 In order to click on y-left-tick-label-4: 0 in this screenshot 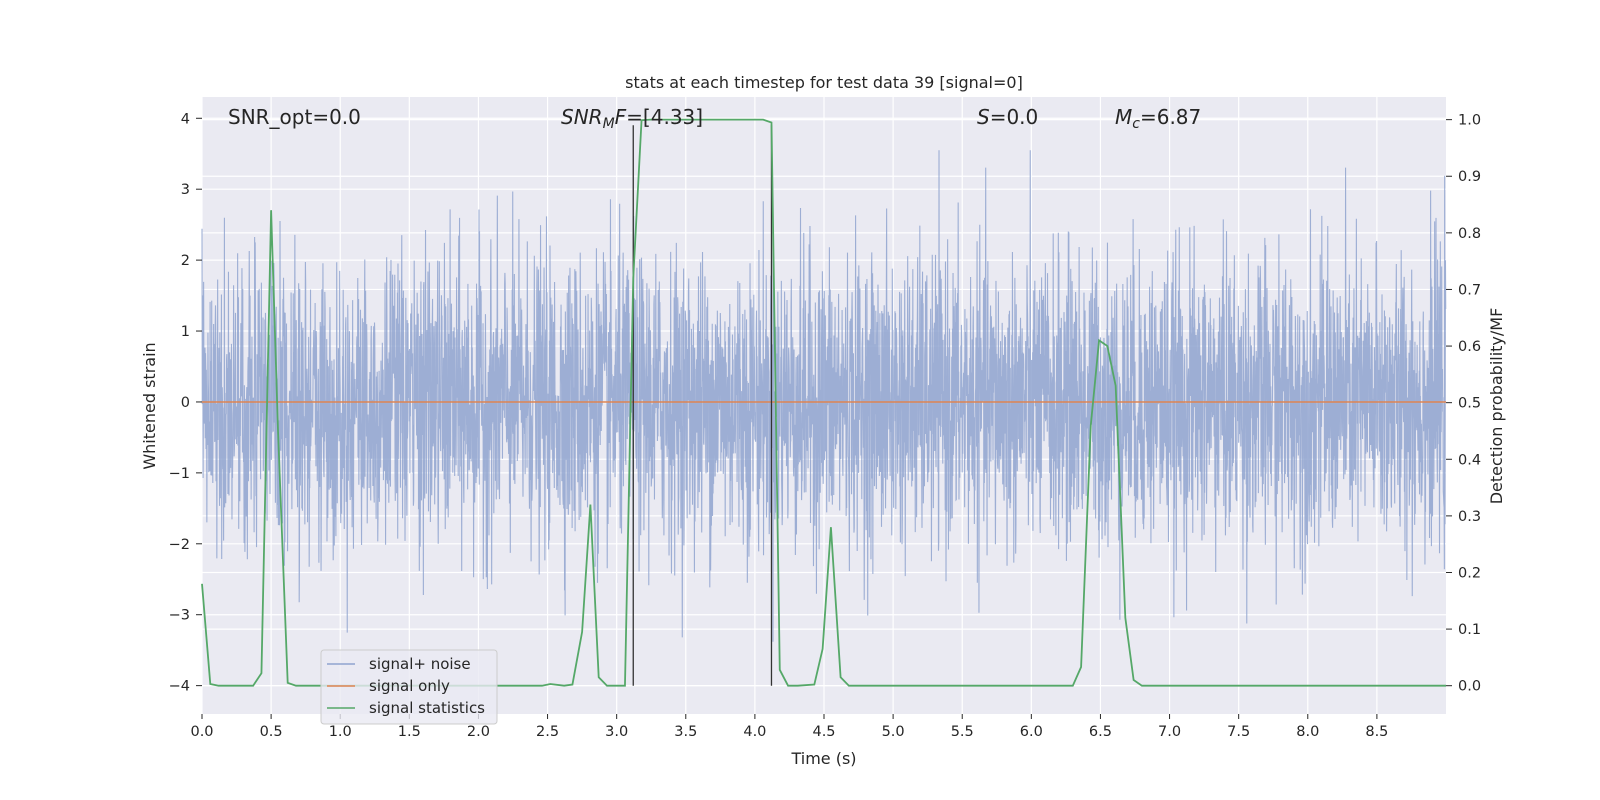, I will do `click(185, 403)`.